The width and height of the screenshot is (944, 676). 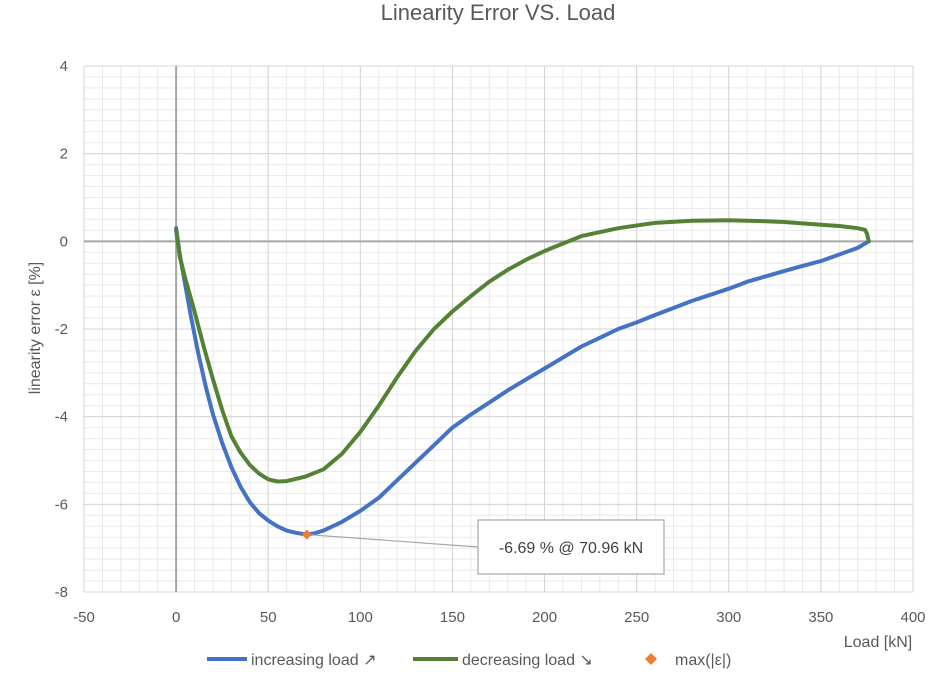 What do you see at coordinates (728, 617) in the screenshot?
I see `x-tick-label: 300` at bounding box center [728, 617].